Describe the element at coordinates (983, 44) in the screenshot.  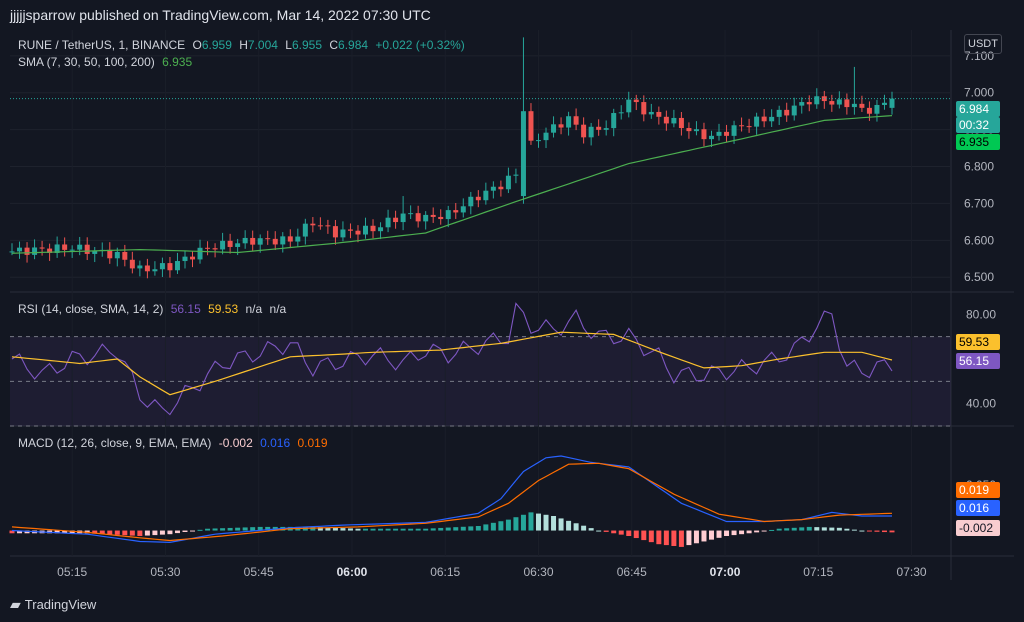
I see `currency-button: USDT` at that location.